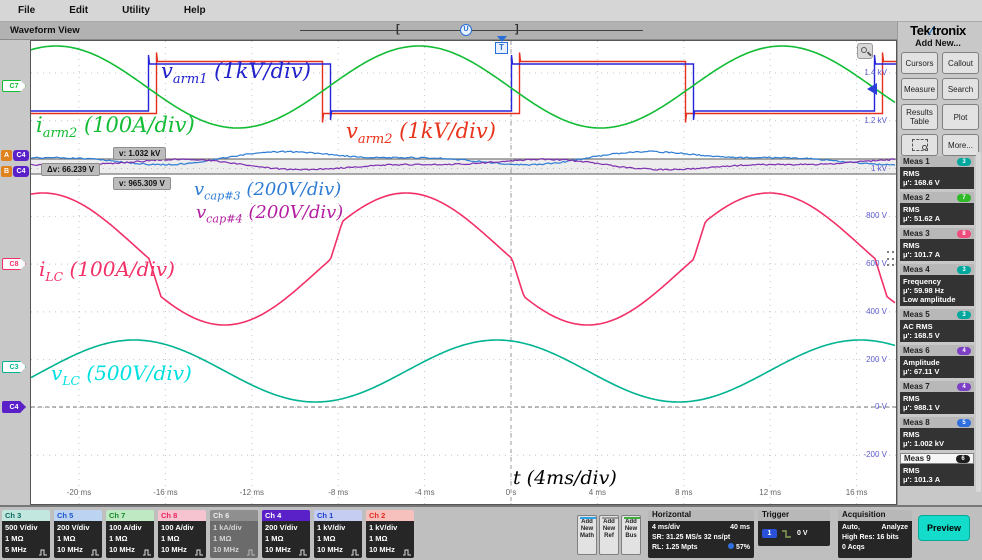  What do you see at coordinates (26, 534) in the screenshot?
I see `channel-badge-ch3: Ch 3 500 V/div 1 MΩ 5 MHz` at bounding box center [26, 534].